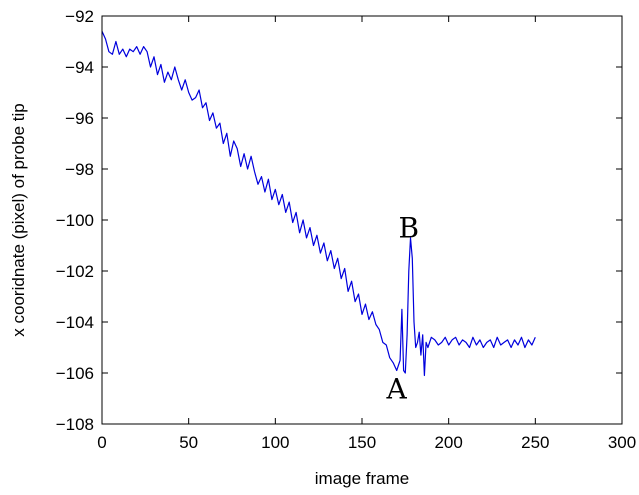 The width and height of the screenshot is (639, 495). Describe the element at coordinates (101, 442) in the screenshot. I see `x-tick-label: 0` at that location.